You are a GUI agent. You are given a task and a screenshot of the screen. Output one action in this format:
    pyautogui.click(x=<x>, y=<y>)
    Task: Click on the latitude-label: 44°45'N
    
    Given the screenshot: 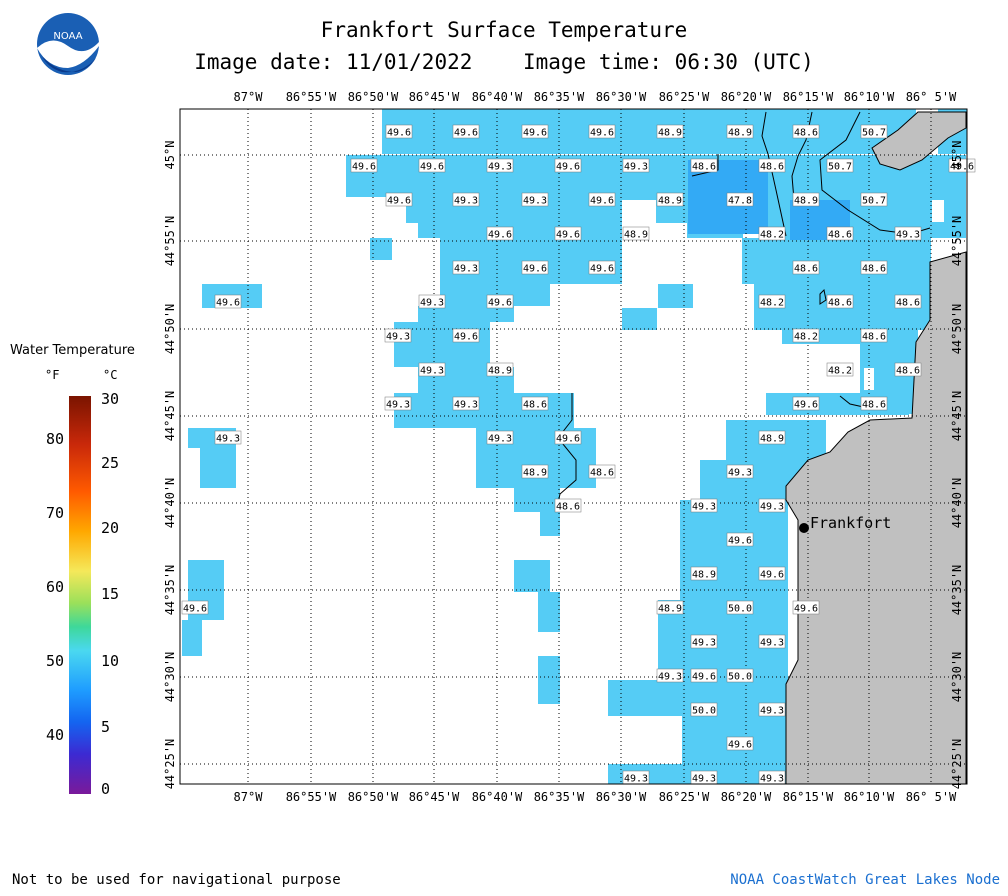 What is the action you would take?
    pyautogui.click(x=170, y=416)
    